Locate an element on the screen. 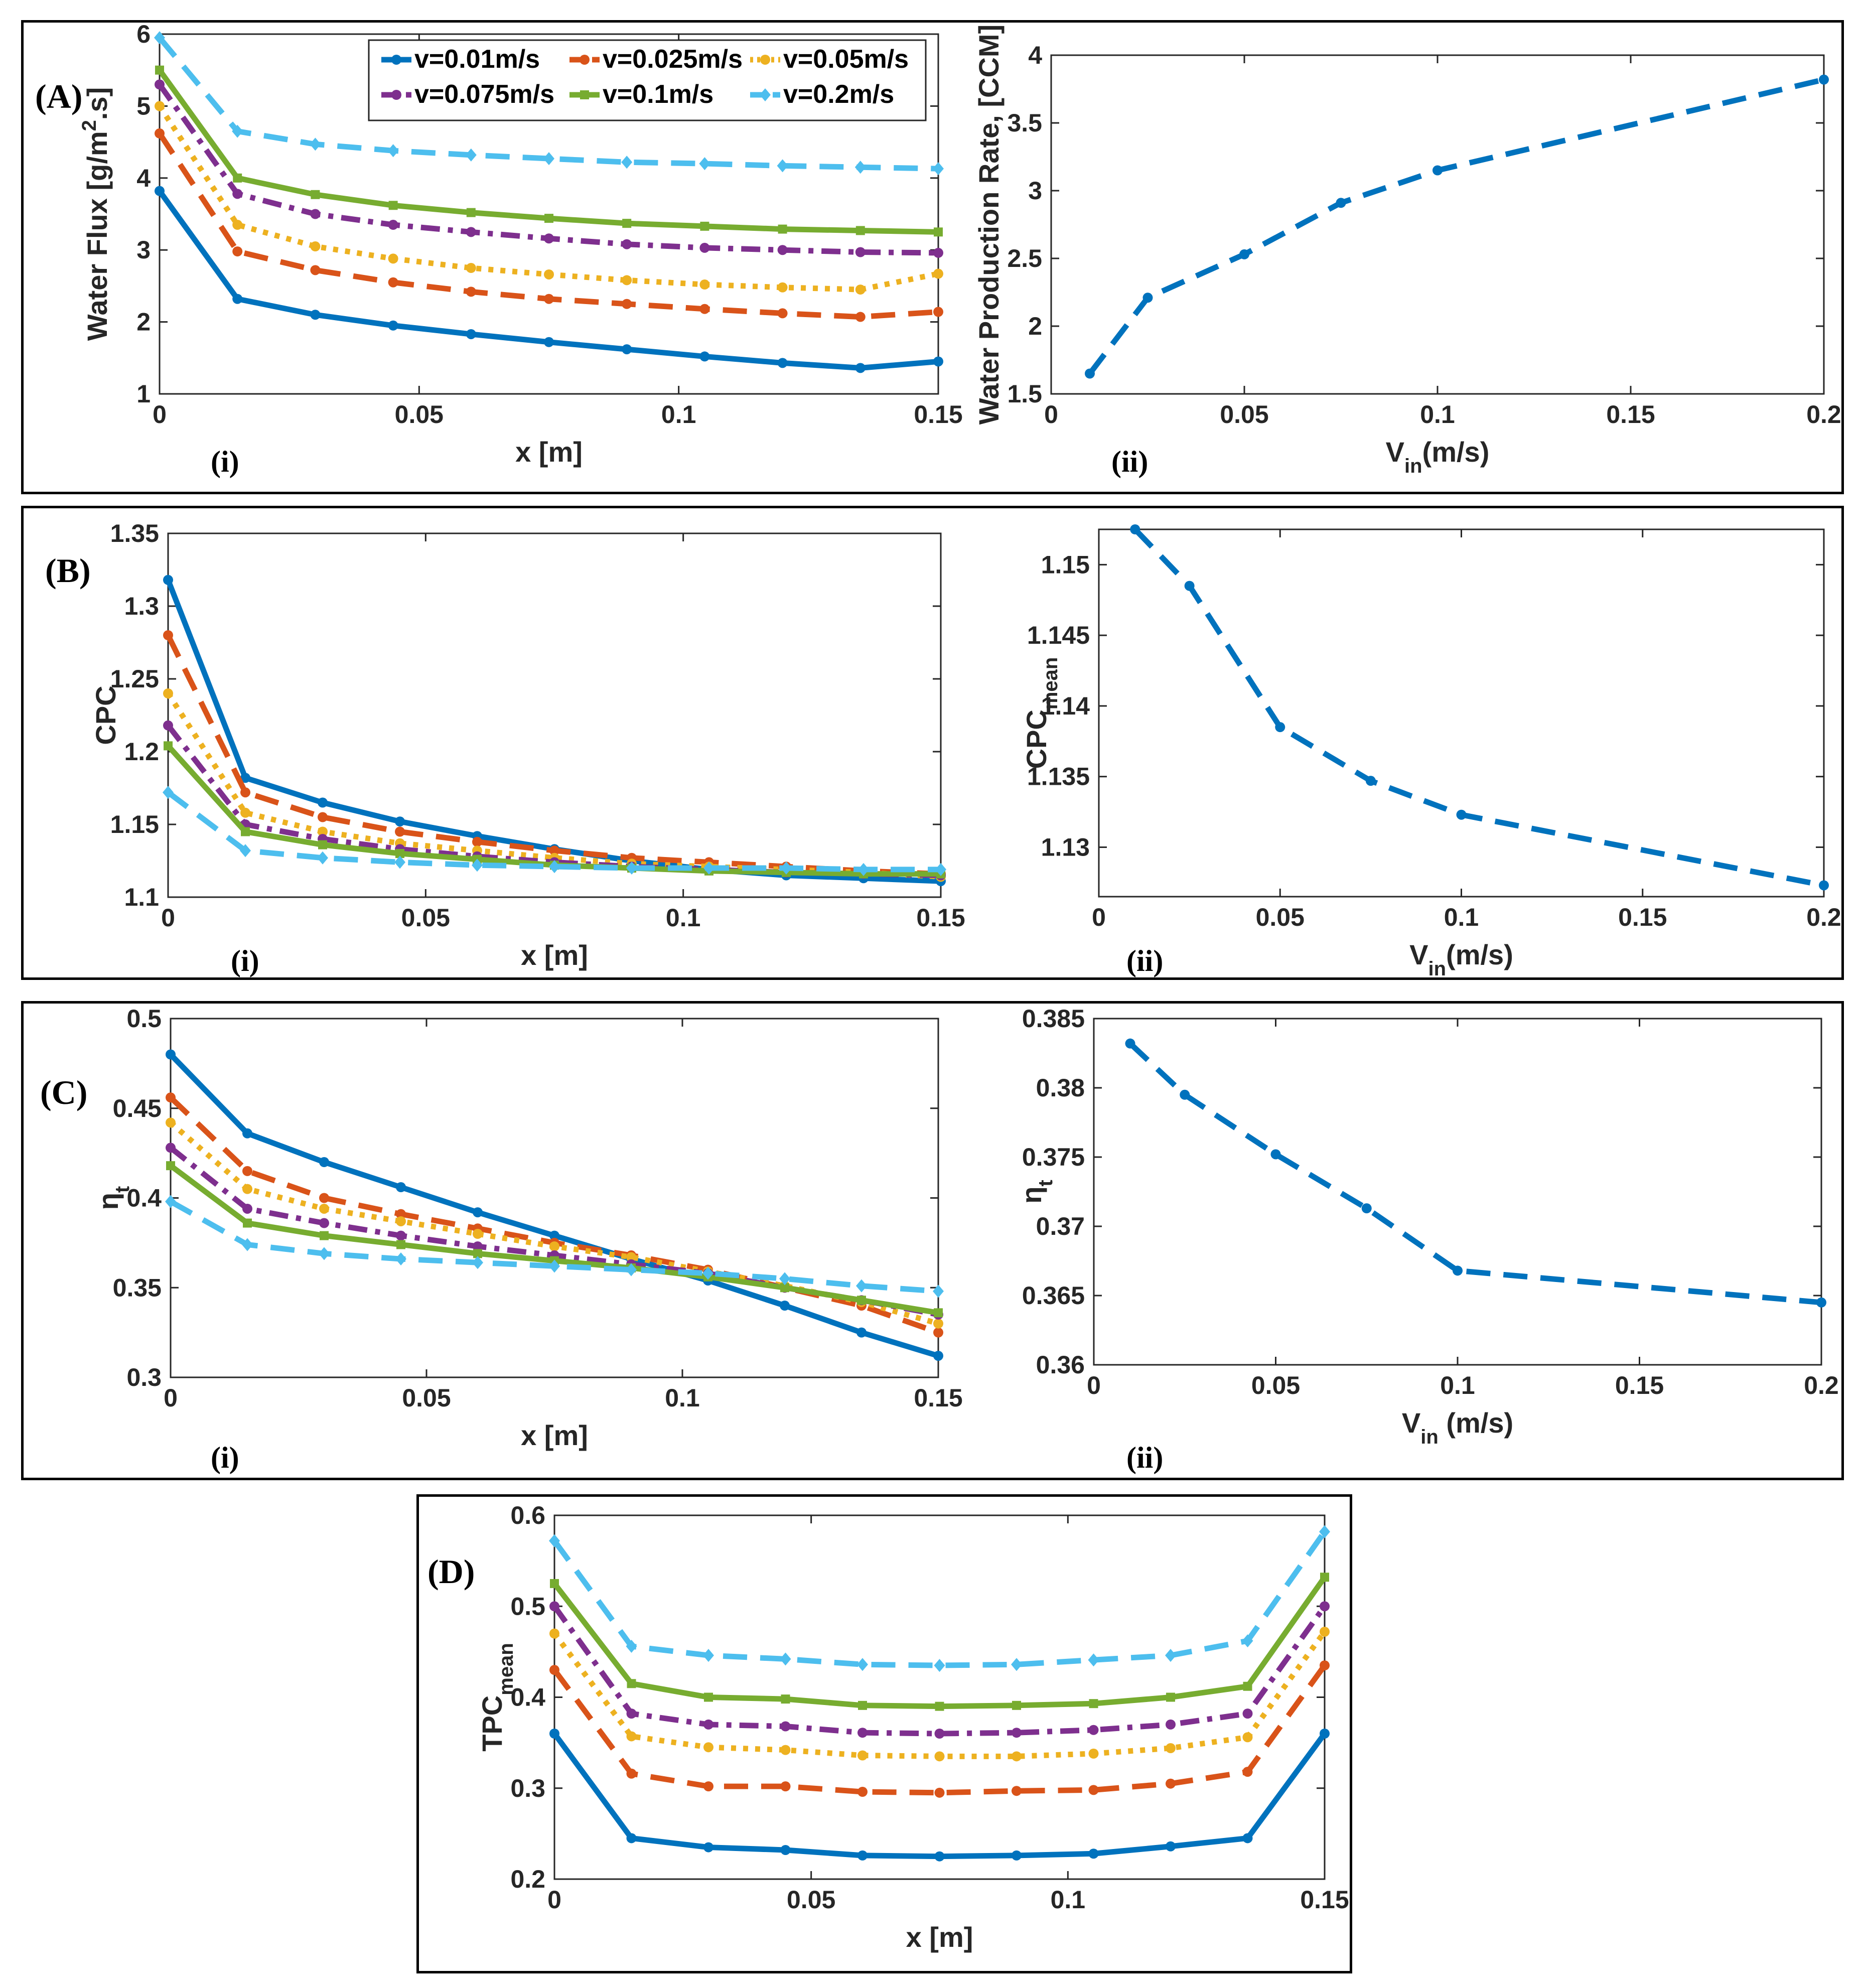 The height and width of the screenshot is (1988, 1864). y-tick-label: 0.45 is located at coordinates (137, 1108).